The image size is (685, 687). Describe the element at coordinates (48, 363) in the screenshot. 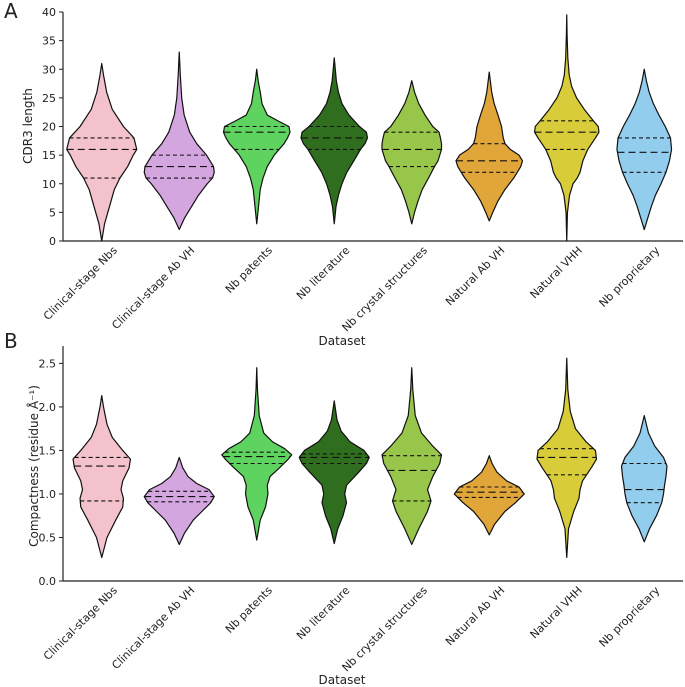

I see `y-tick-label: 2.5` at that location.